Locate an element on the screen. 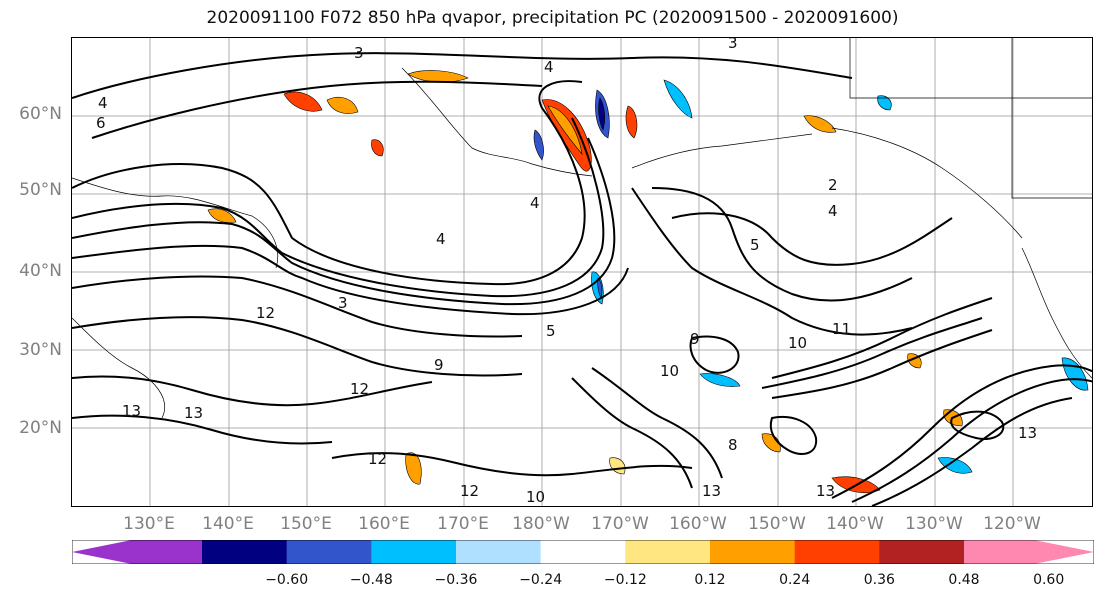 The width and height of the screenshot is (1105, 601). colorbar is located at coordinates (583, 552).